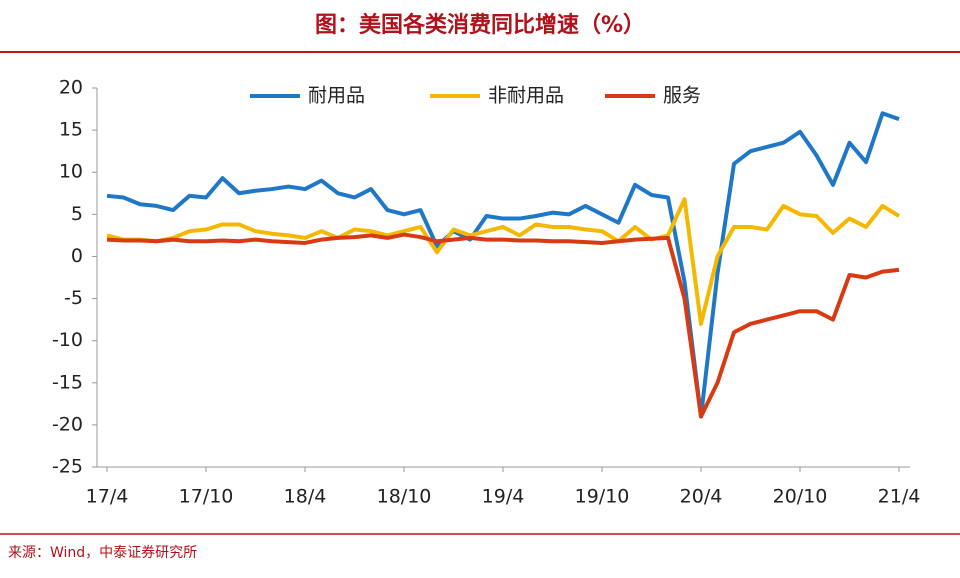 The image size is (960, 578). What do you see at coordinates (899, 497) in the screenshot?
I see `x-tick-label: 21/4` at bounding box center [899, 497].